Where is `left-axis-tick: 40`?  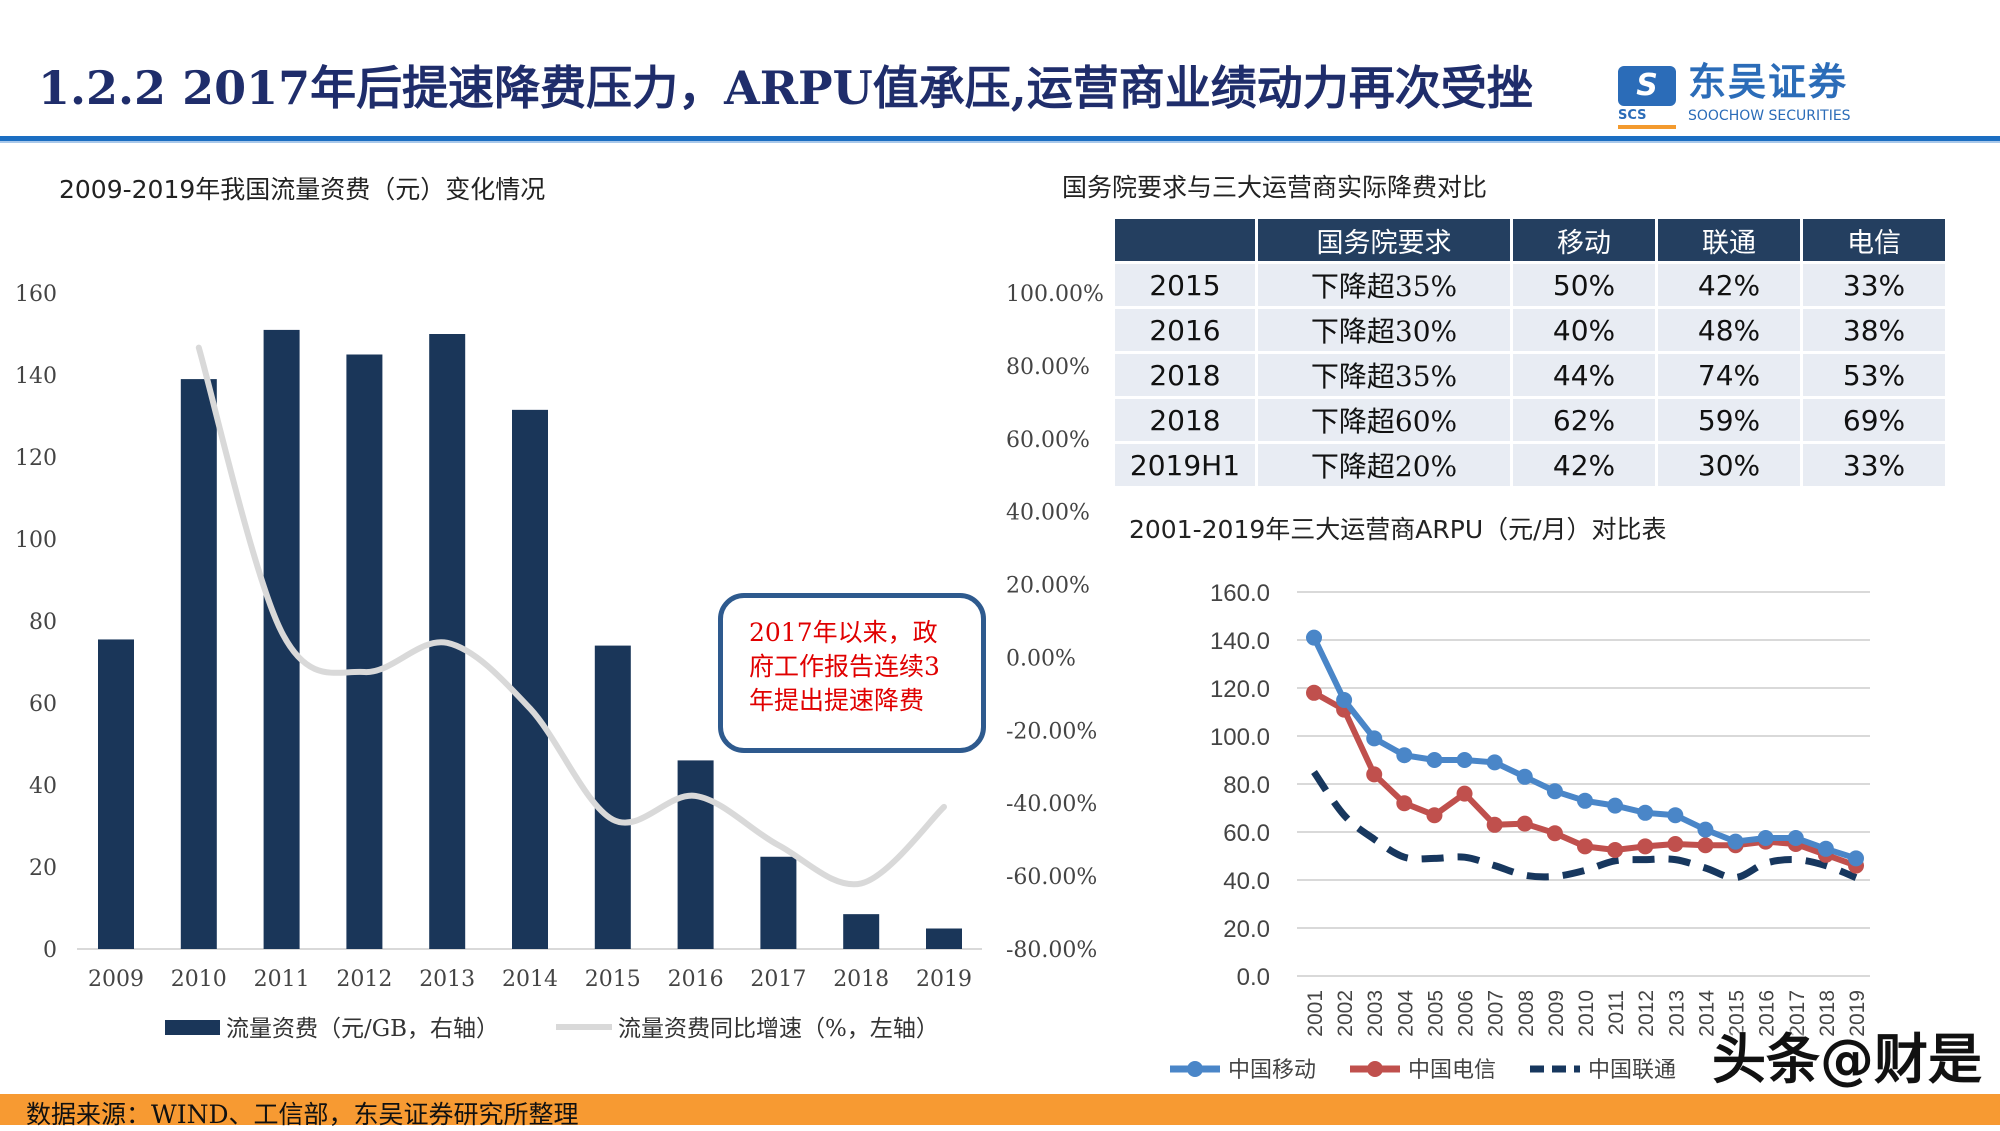
left-axis-tick: 40 is located at coordinates (43, 786).